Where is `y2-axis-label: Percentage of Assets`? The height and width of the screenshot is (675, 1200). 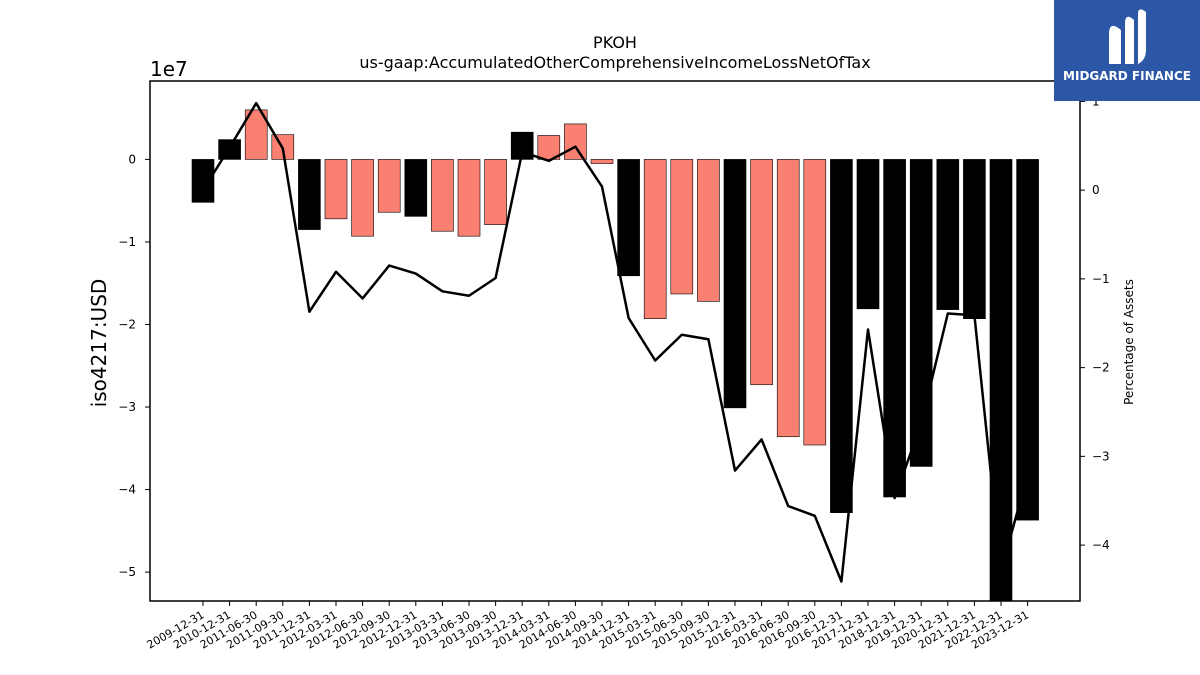 y2-axis-label: Percentage of Assets is located at coordinates (1129, 342).